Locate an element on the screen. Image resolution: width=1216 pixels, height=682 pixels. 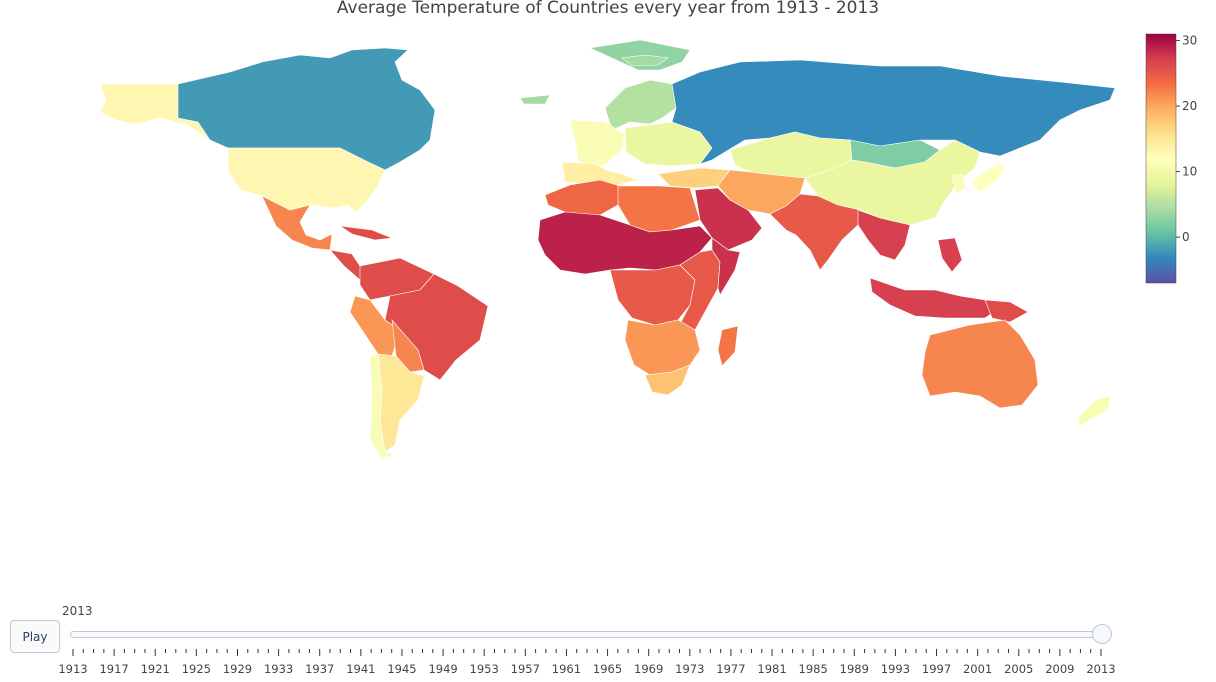
colorbar: 0 10 20 30 is located at coordinates (1171, 158).